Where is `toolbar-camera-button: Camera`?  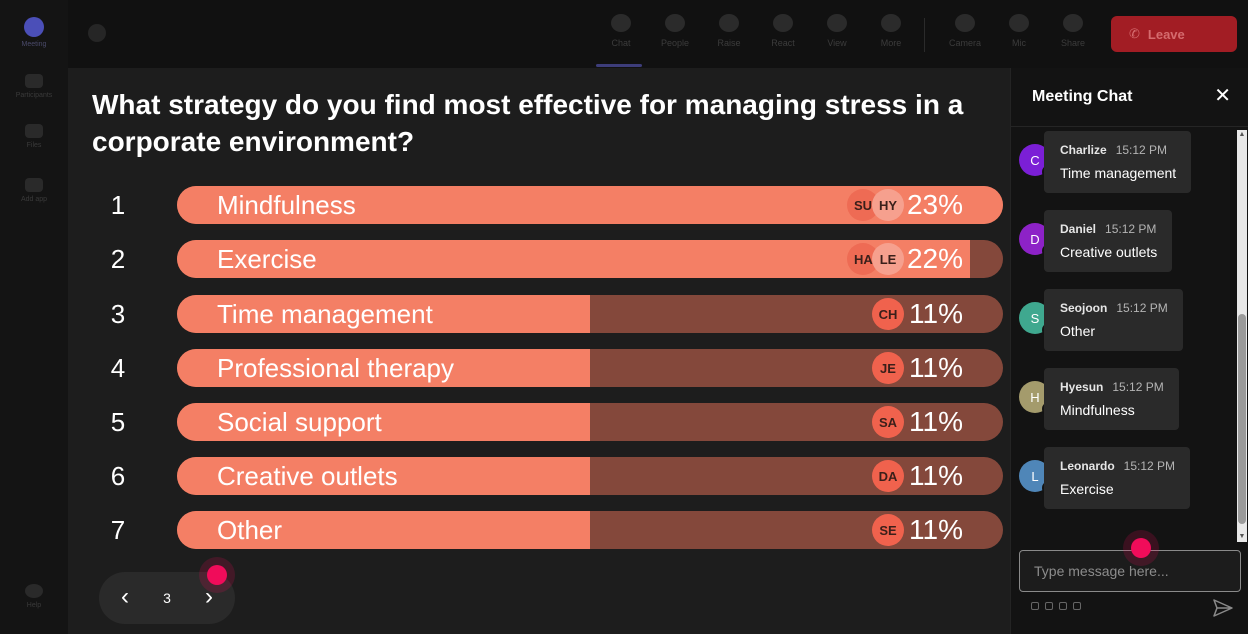 toolbar-camera-button: Camera is located at coordinates (965, 34).